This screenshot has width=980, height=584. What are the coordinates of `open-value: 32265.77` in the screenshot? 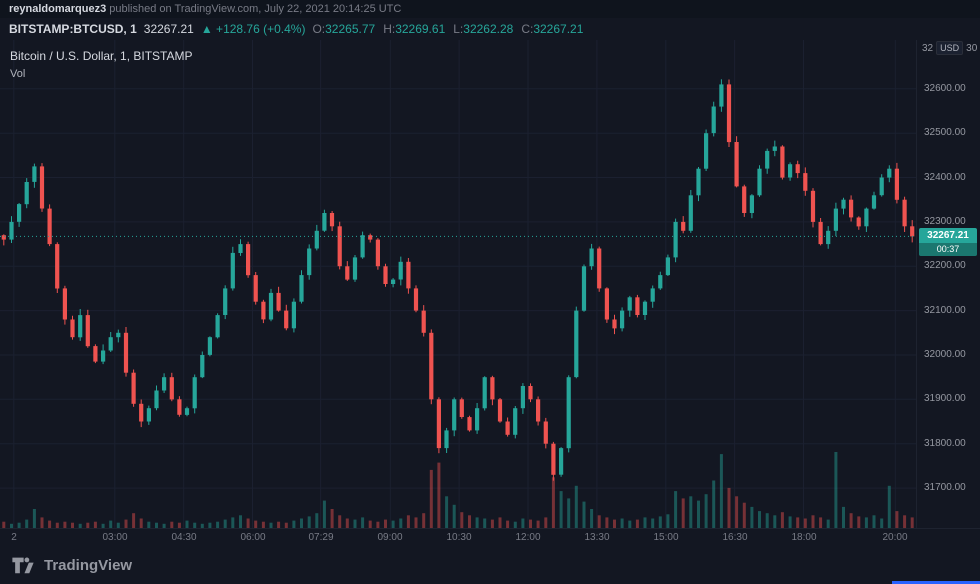 It's located at (350, 29).